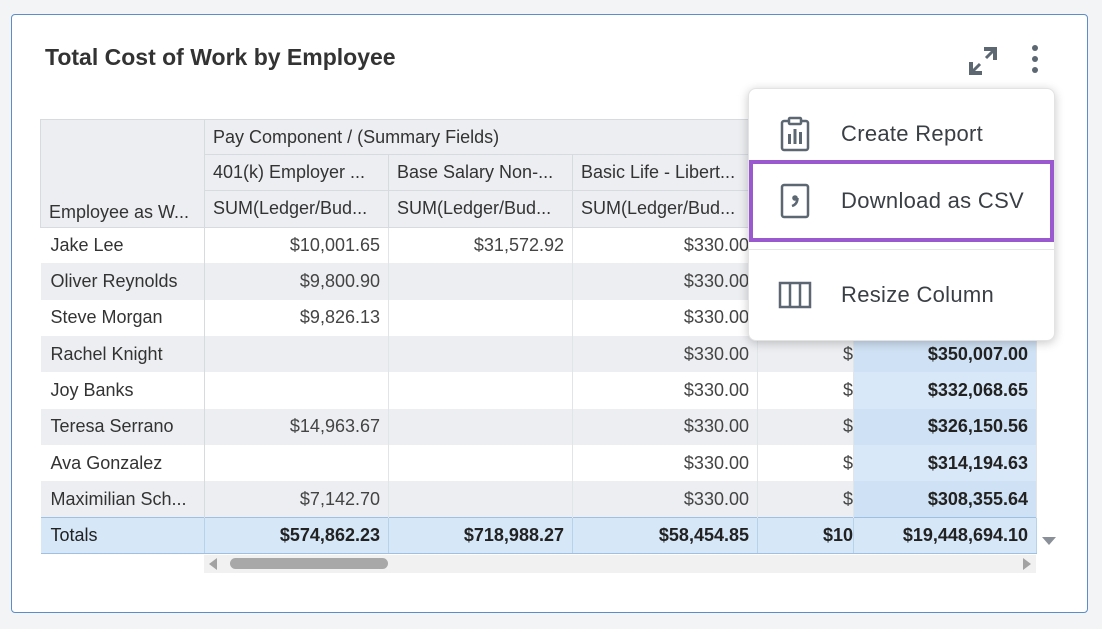  What do you see at coordinates (220, 57) in the screenshot?
I see `card-title: Total Cost of Work by Employee` at bounding box center [220, 57].